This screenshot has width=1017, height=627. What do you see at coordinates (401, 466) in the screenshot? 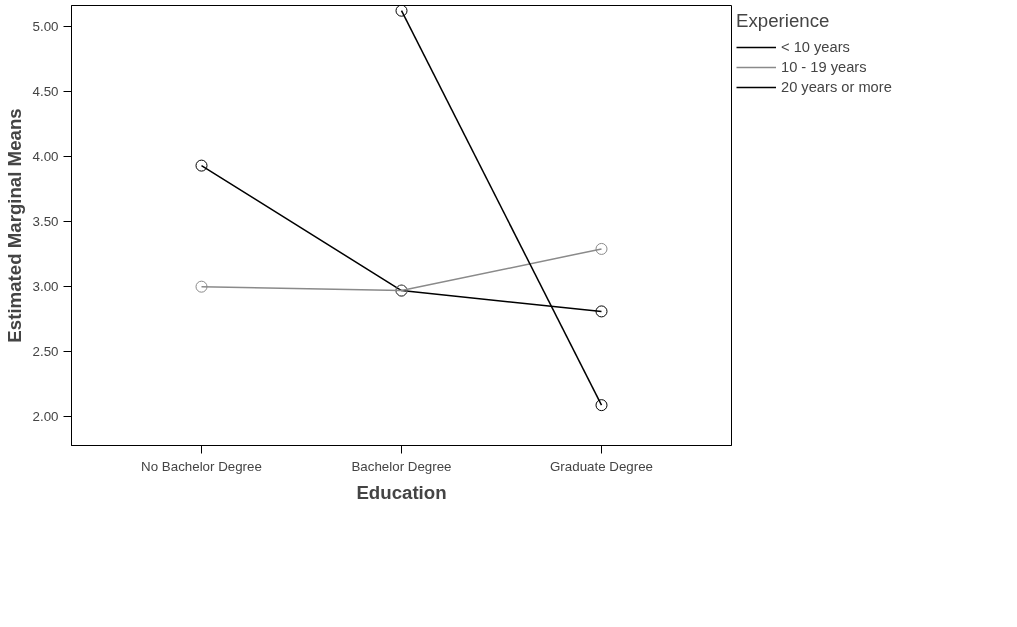
I see `x-tick-label: Bachelor Degree` at bounding box center [401, 466].